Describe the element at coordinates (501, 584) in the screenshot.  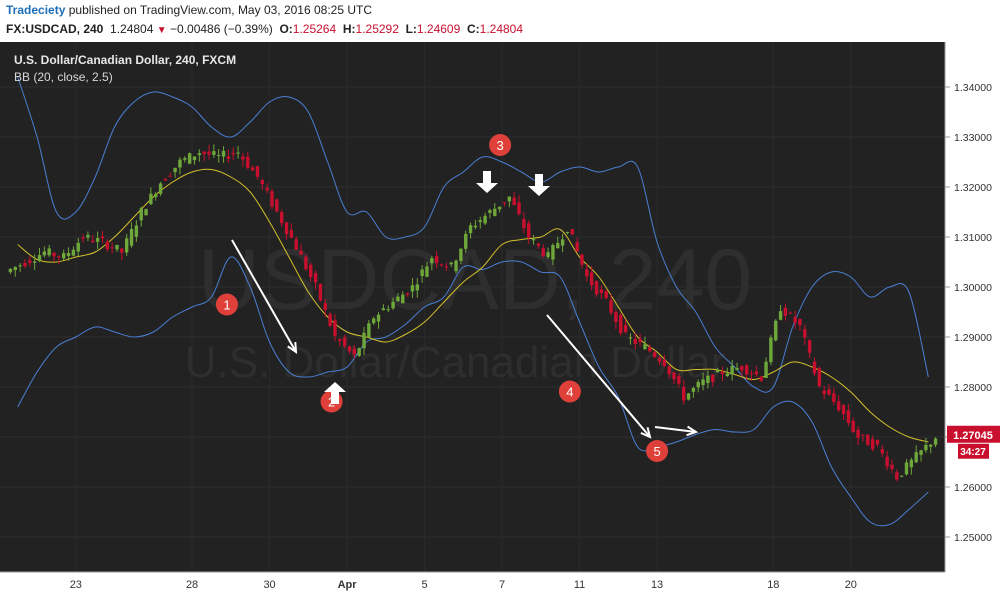
I see `time-axis` at that location.